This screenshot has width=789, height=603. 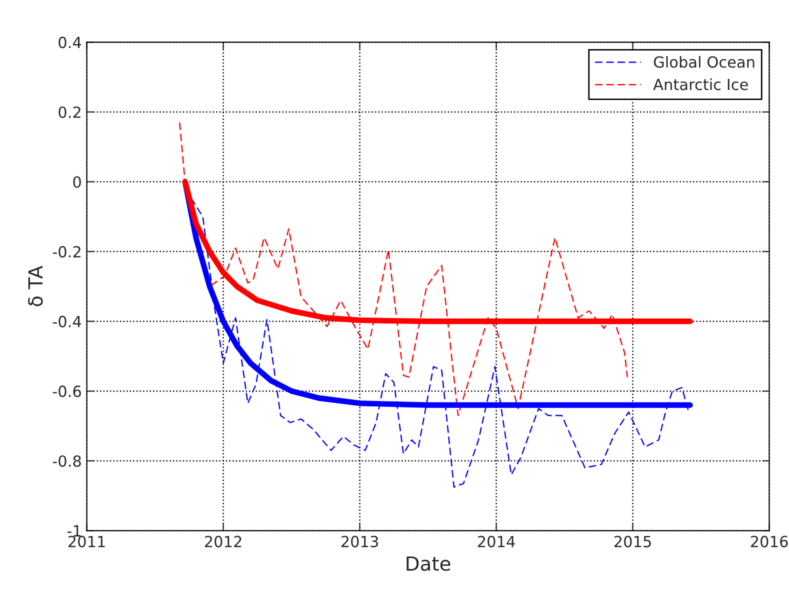 What do you see at coordinates (77, 182) in the screenshot?
I see `y-tick-label: 0` at bounding box center [77, 182].